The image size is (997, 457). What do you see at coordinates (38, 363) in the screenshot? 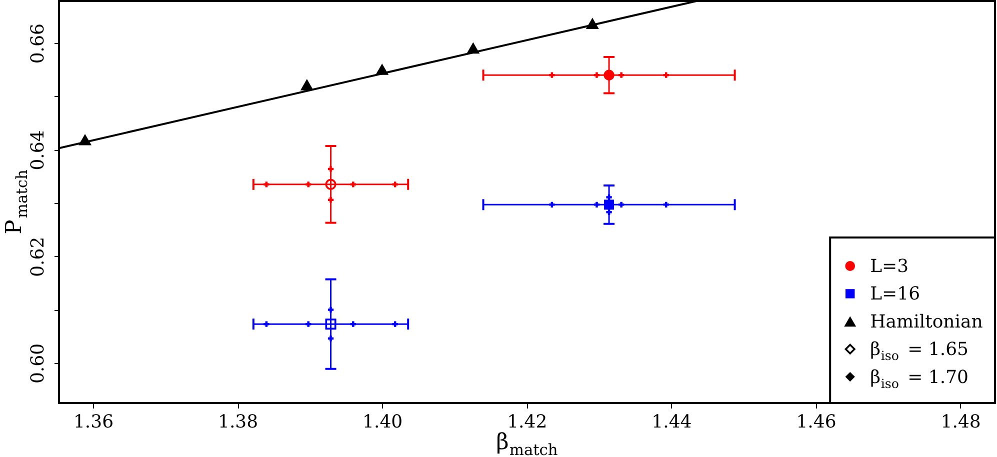
I see `y-tick-label: 0.60` at bounding box center [38, 363].